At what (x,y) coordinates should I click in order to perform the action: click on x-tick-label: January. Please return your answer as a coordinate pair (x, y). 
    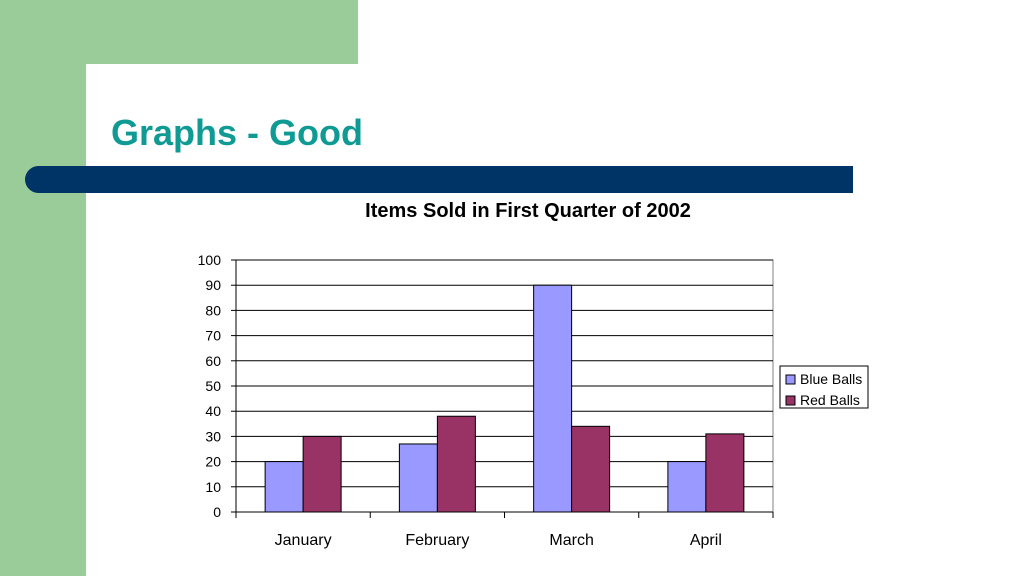
    Looking at the image, I should click on (303, 540).